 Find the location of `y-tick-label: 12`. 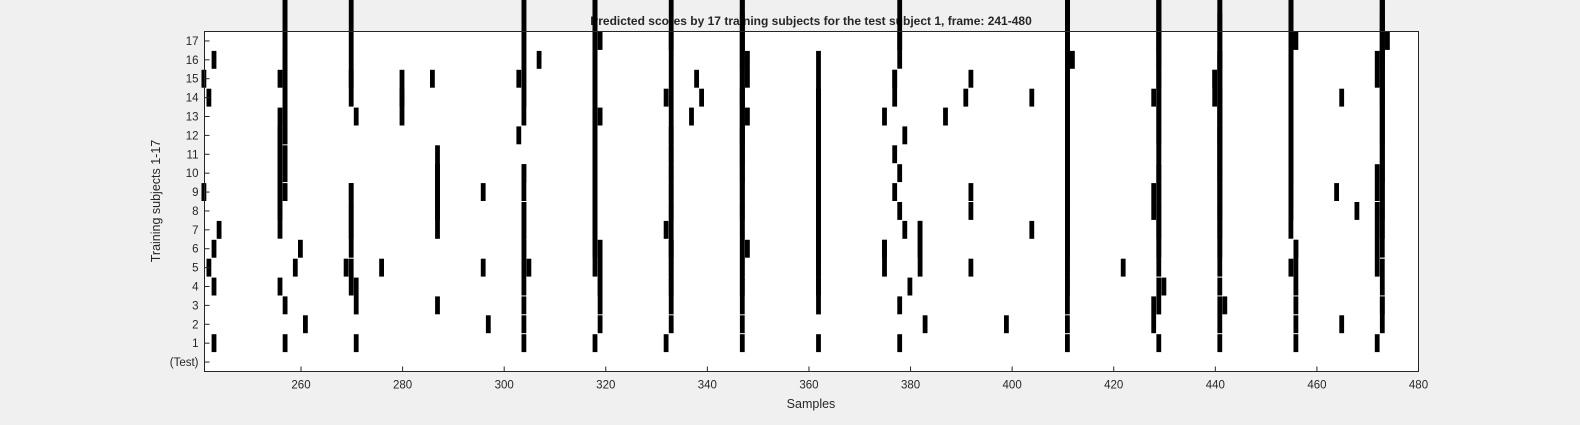

y-tick-label: 12 is located at coordinates (192, 136).